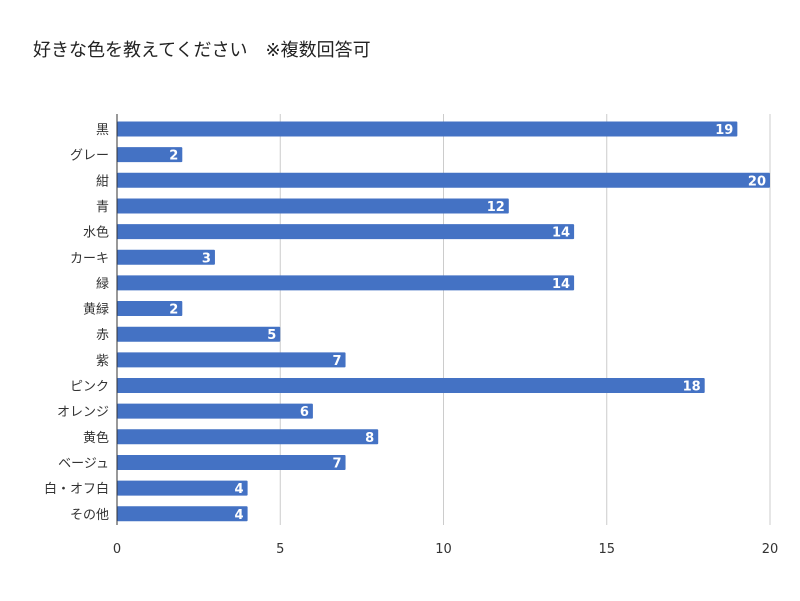 This screenshot has height=601, width=800. Describe the element at coordinates (117, 549) in the screenshot. I see `x-tick-label: 0` at that location.